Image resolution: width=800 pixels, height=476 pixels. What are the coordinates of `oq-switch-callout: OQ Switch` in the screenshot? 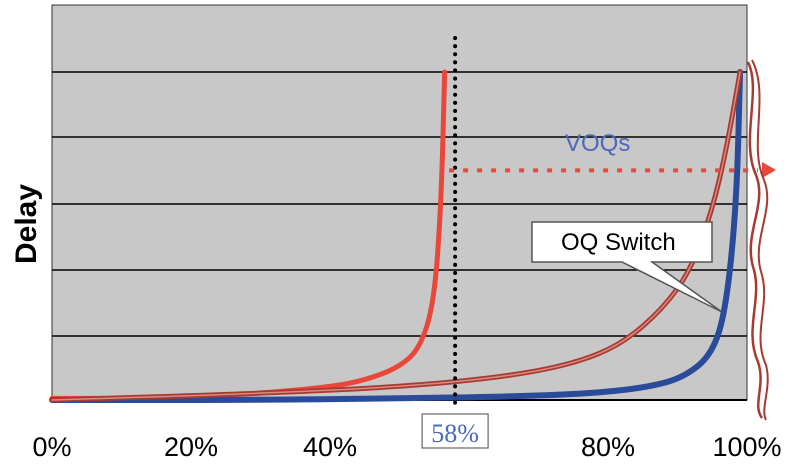 It's located at (627, 267).